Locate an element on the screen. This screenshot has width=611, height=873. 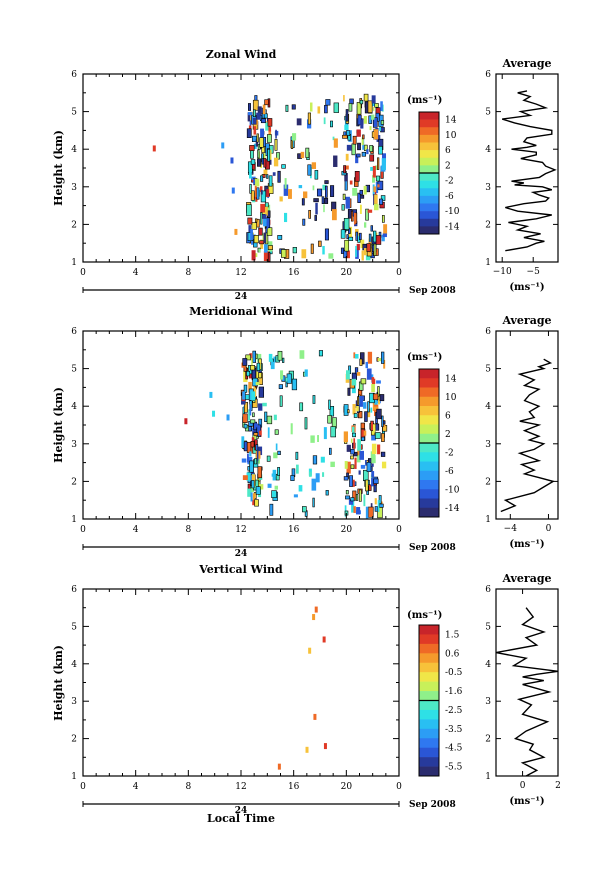
heatmap-feature is located at coordinates (214, 413).